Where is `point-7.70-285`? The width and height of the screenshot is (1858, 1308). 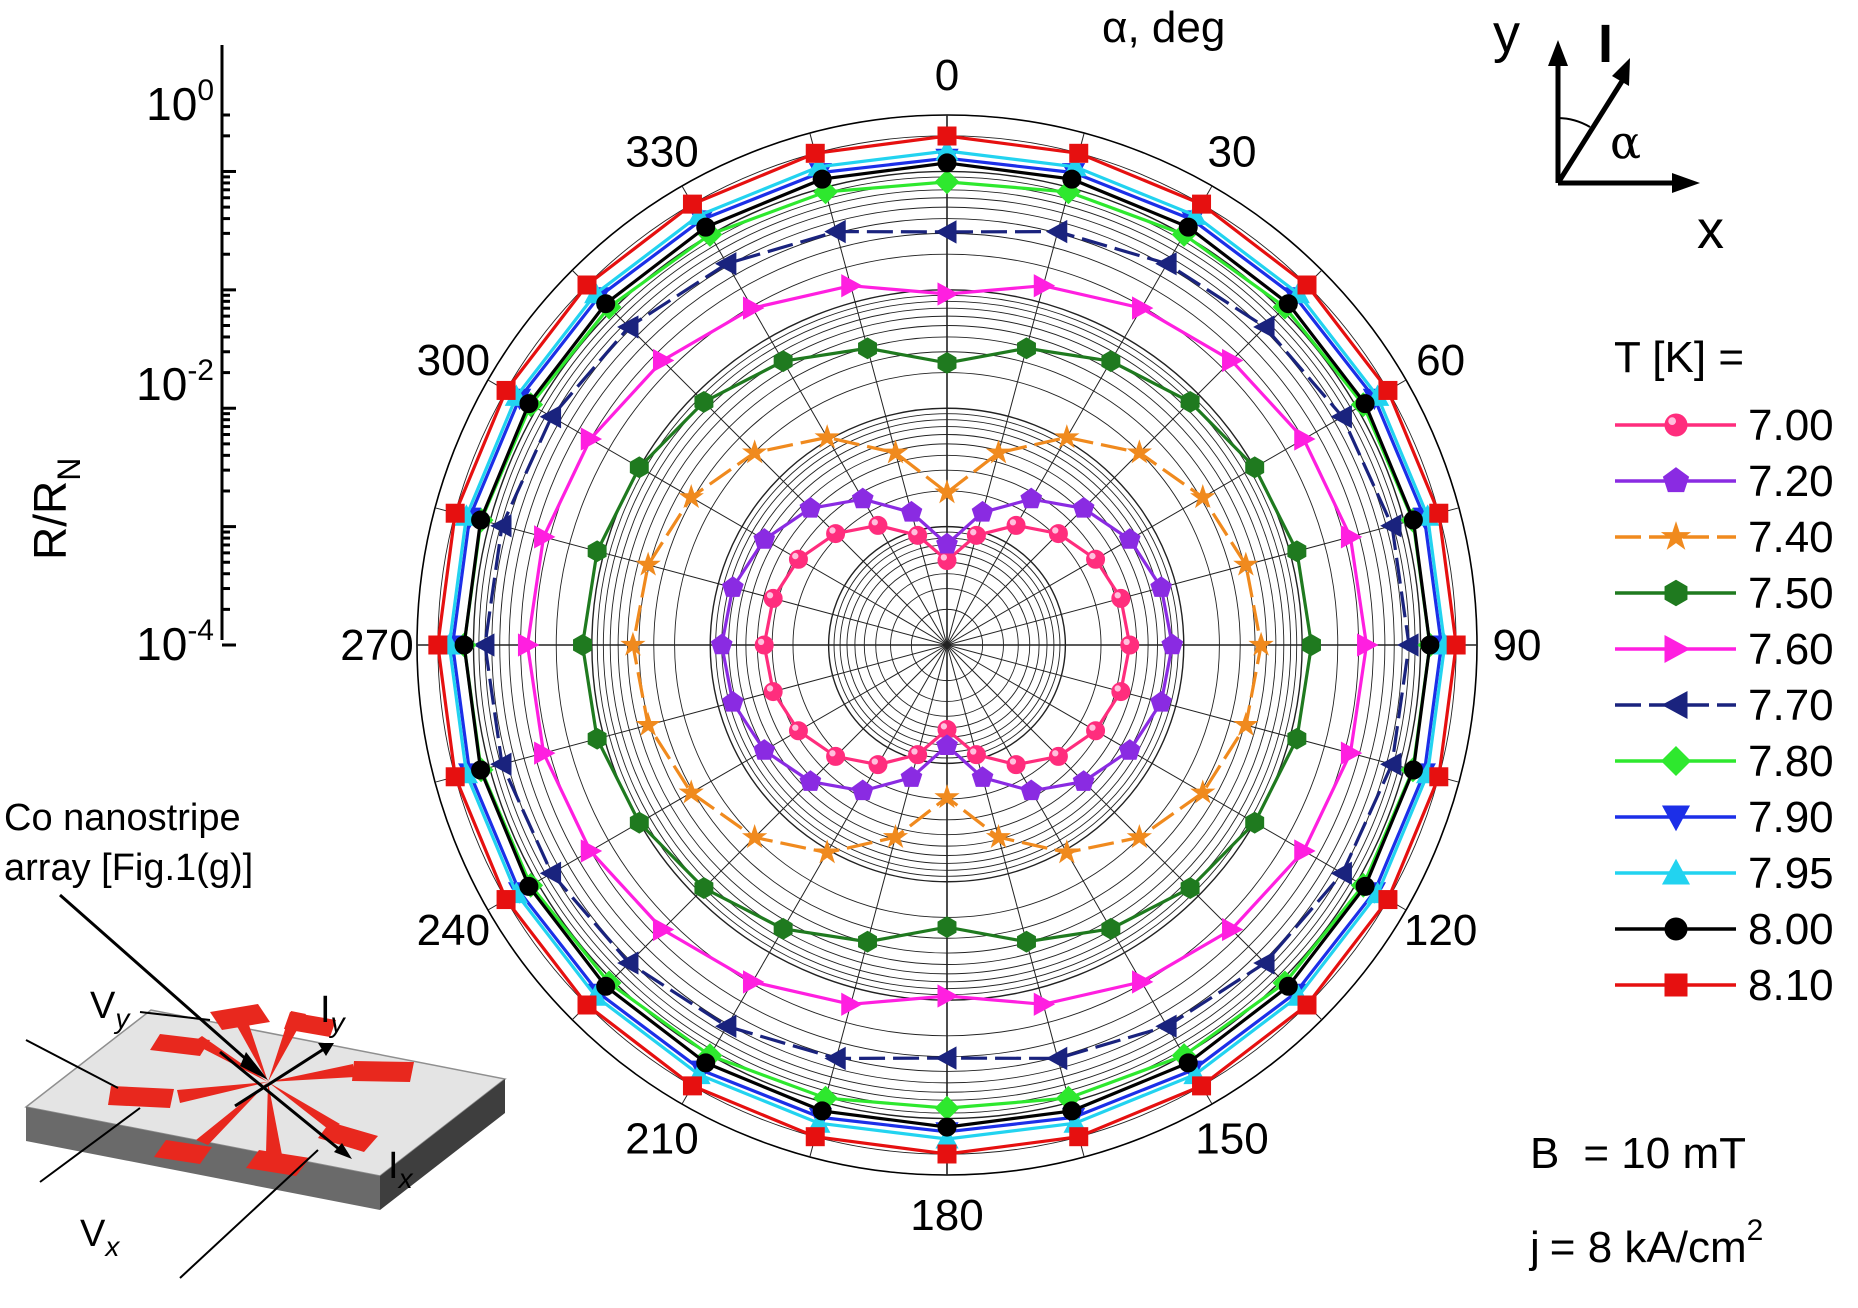
point-7.70-285 is located at coordinates (501, 526).